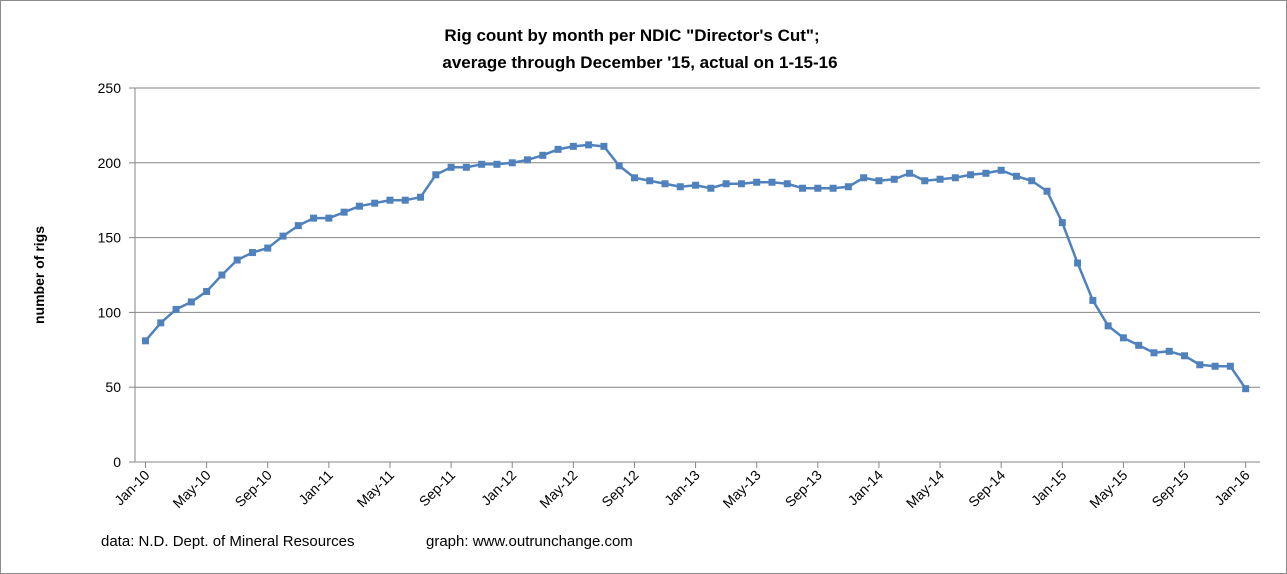  What do you see at coordinates (741, 489) in the screenshot?
I see `x-tick-label: May-13` at bounding box center [741, 489].